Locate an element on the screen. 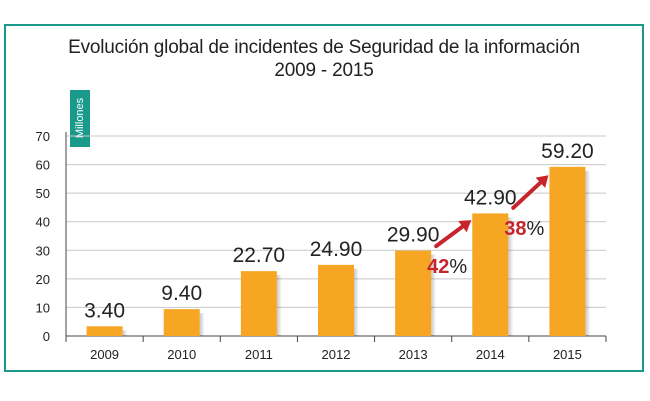 This screenshot has height=401, width=650. data-label: 29.90 is located at coordinates (413, 235).